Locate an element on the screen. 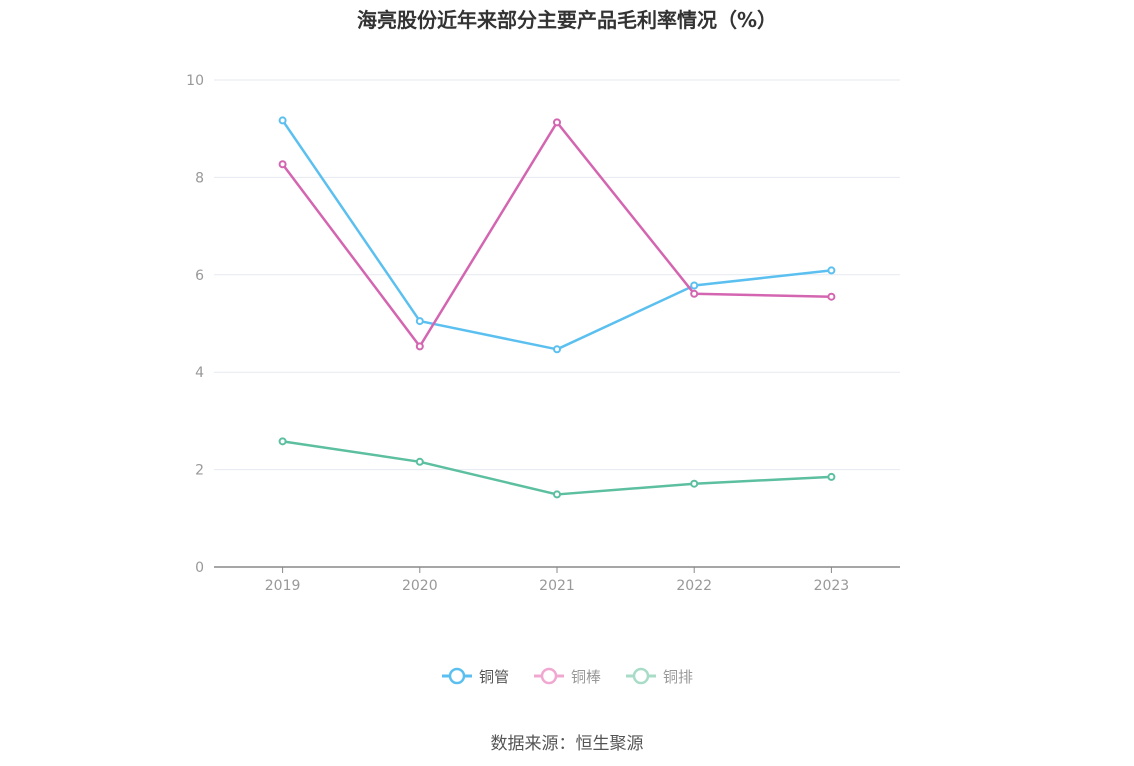 The height and width of the screenshot is (766, 1134). legend-label: 铜管 is located at coordinates (493, 676).